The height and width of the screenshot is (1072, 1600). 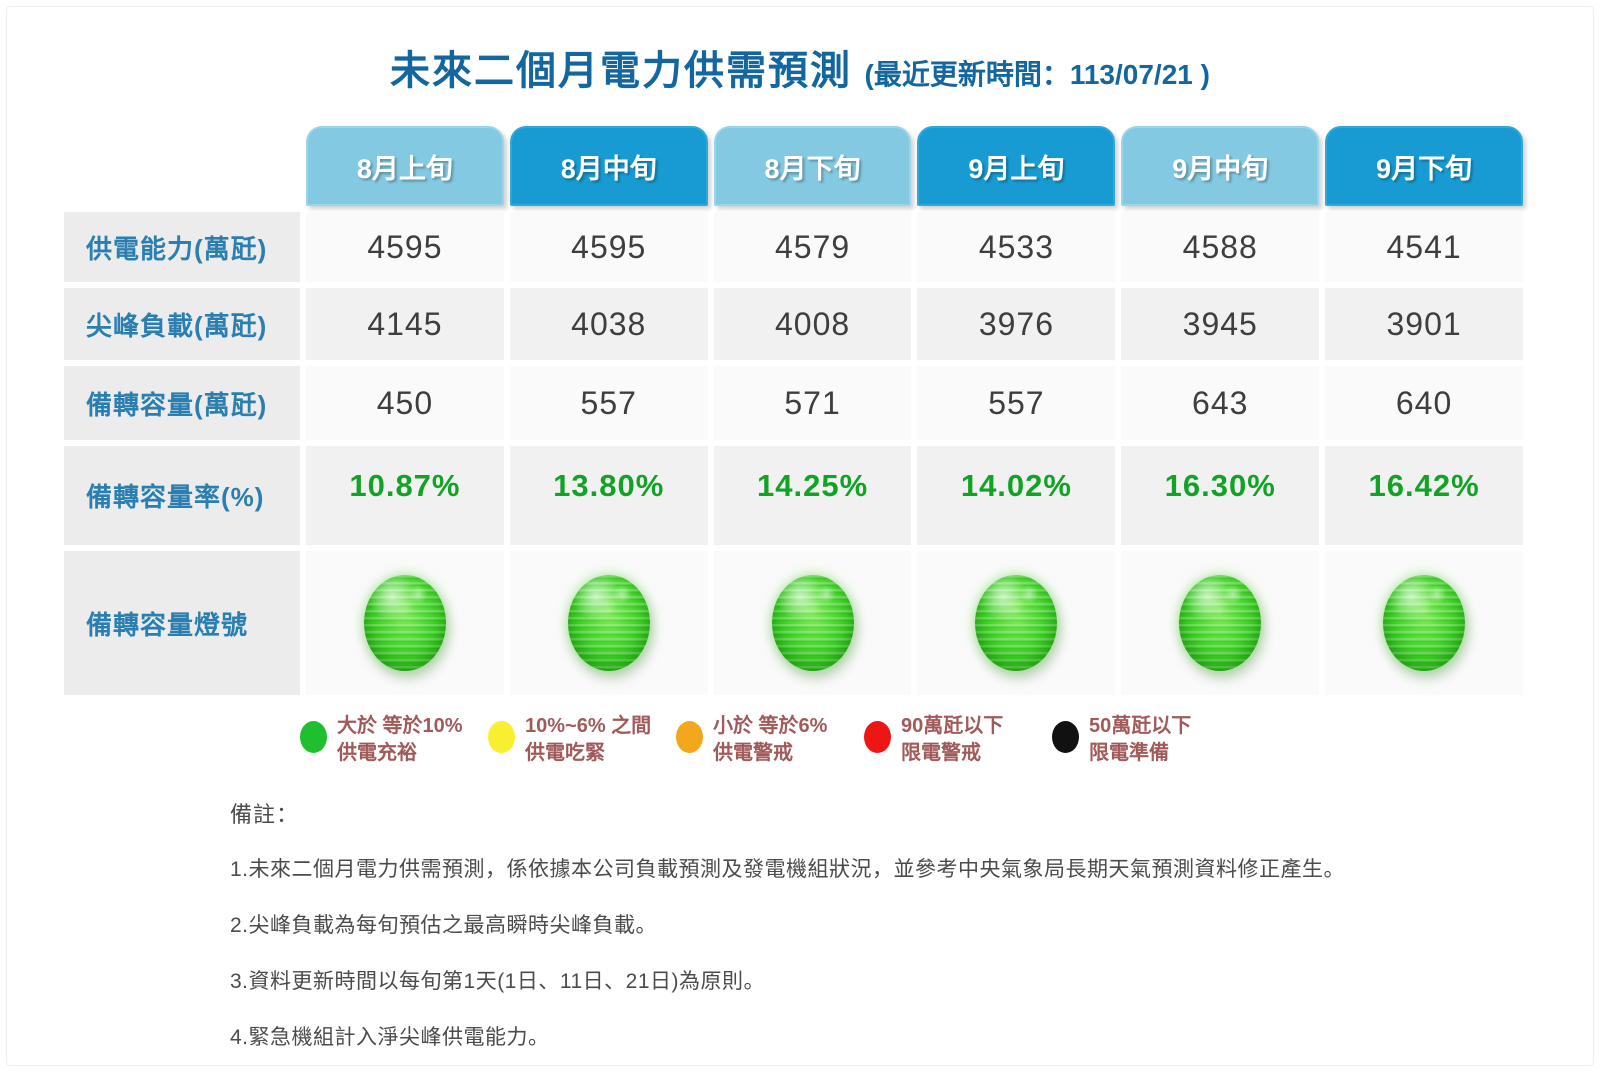 What do you see at coordinates (608, 495) in the screenshot?
I see `cell-reserve-rate-1: 13.80%` at bounding box center [608, 495].